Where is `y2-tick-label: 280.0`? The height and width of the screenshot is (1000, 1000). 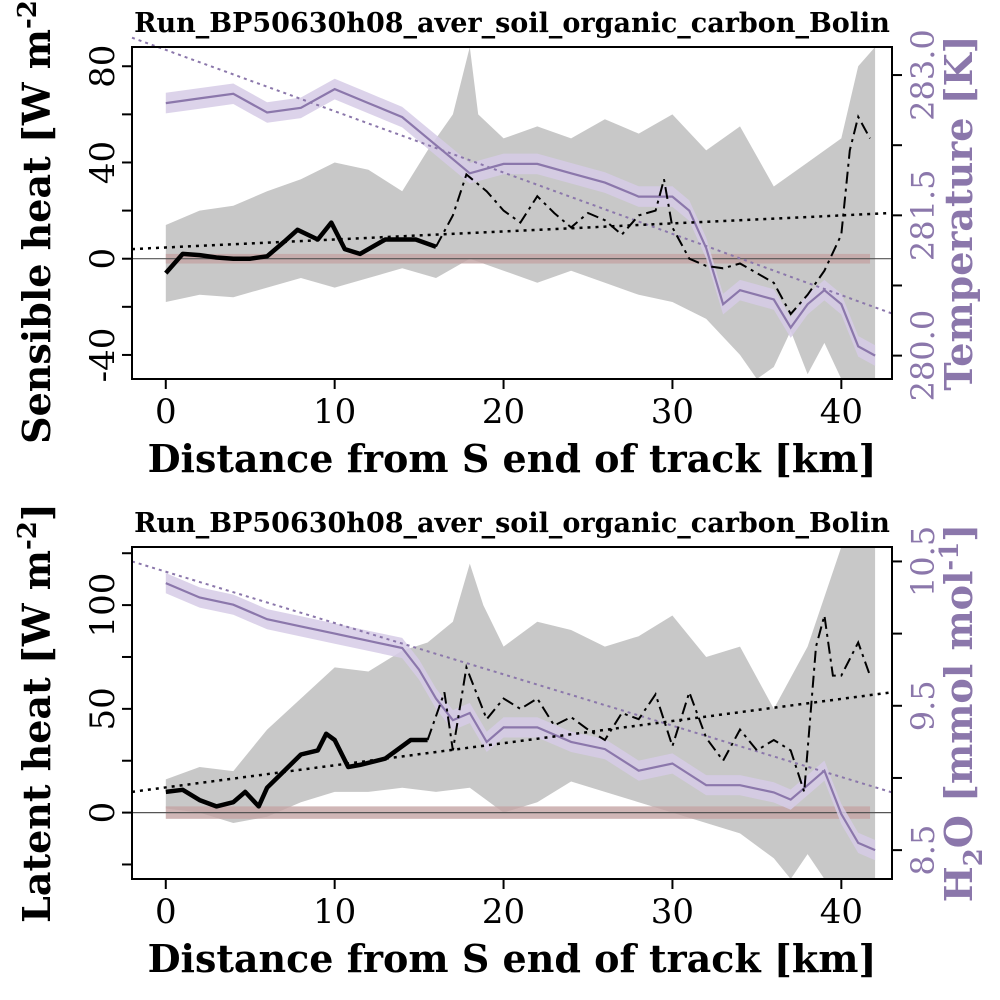 y2-tick-label: 280.0 is located at coordinates (923, 356).